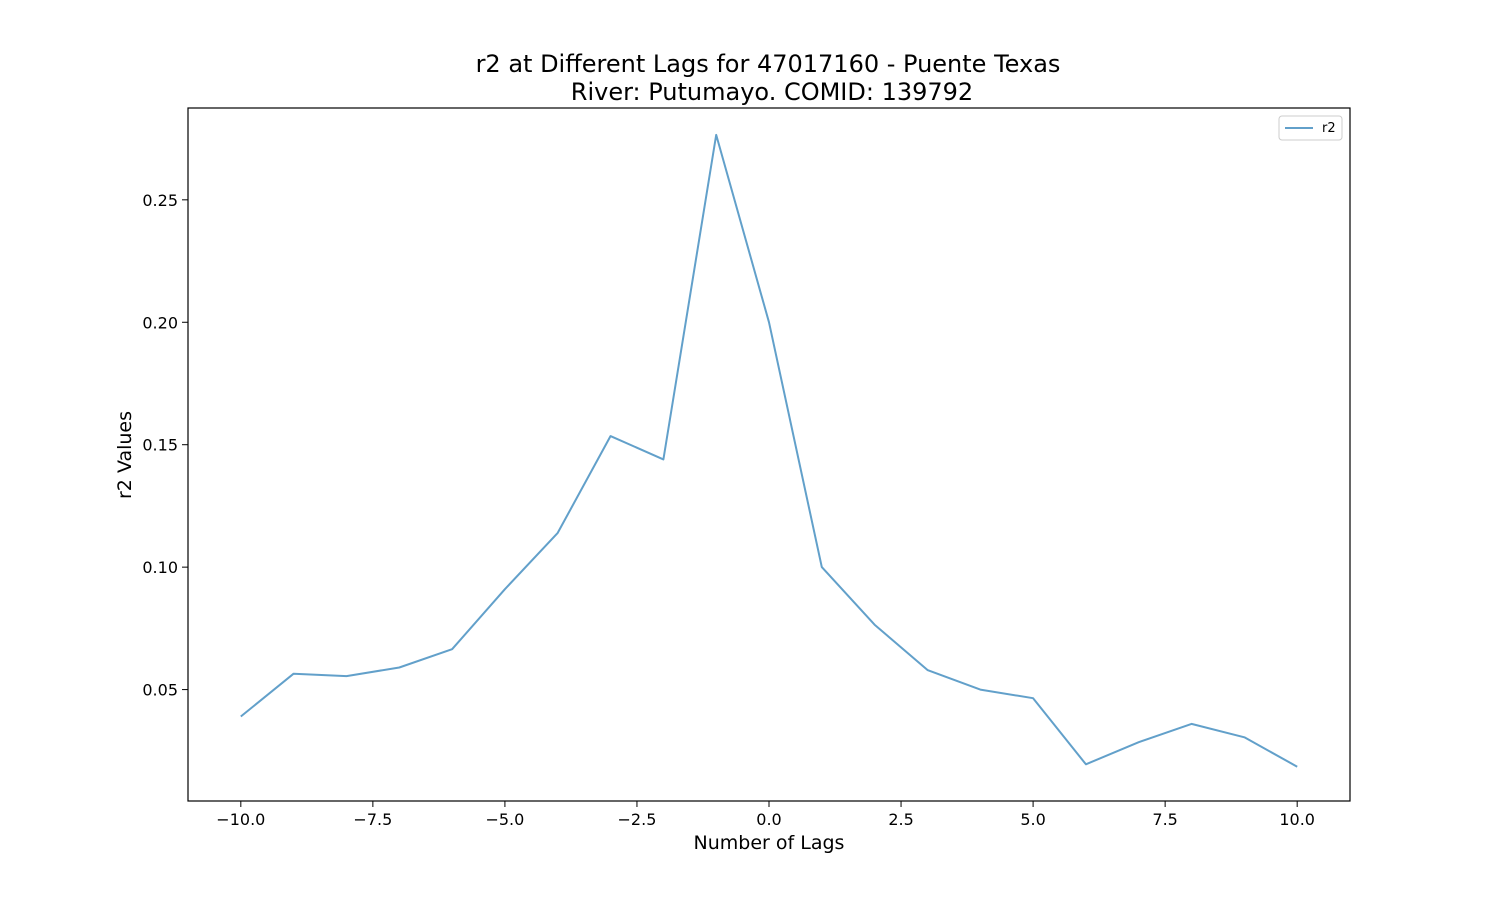 The width and height of the screenshot is (1500, 900). Describe the element at coordinates (772, 92) in the screenshot. I see `chart-subtitle: River: Putumayo. COMID: 139792` at that location.